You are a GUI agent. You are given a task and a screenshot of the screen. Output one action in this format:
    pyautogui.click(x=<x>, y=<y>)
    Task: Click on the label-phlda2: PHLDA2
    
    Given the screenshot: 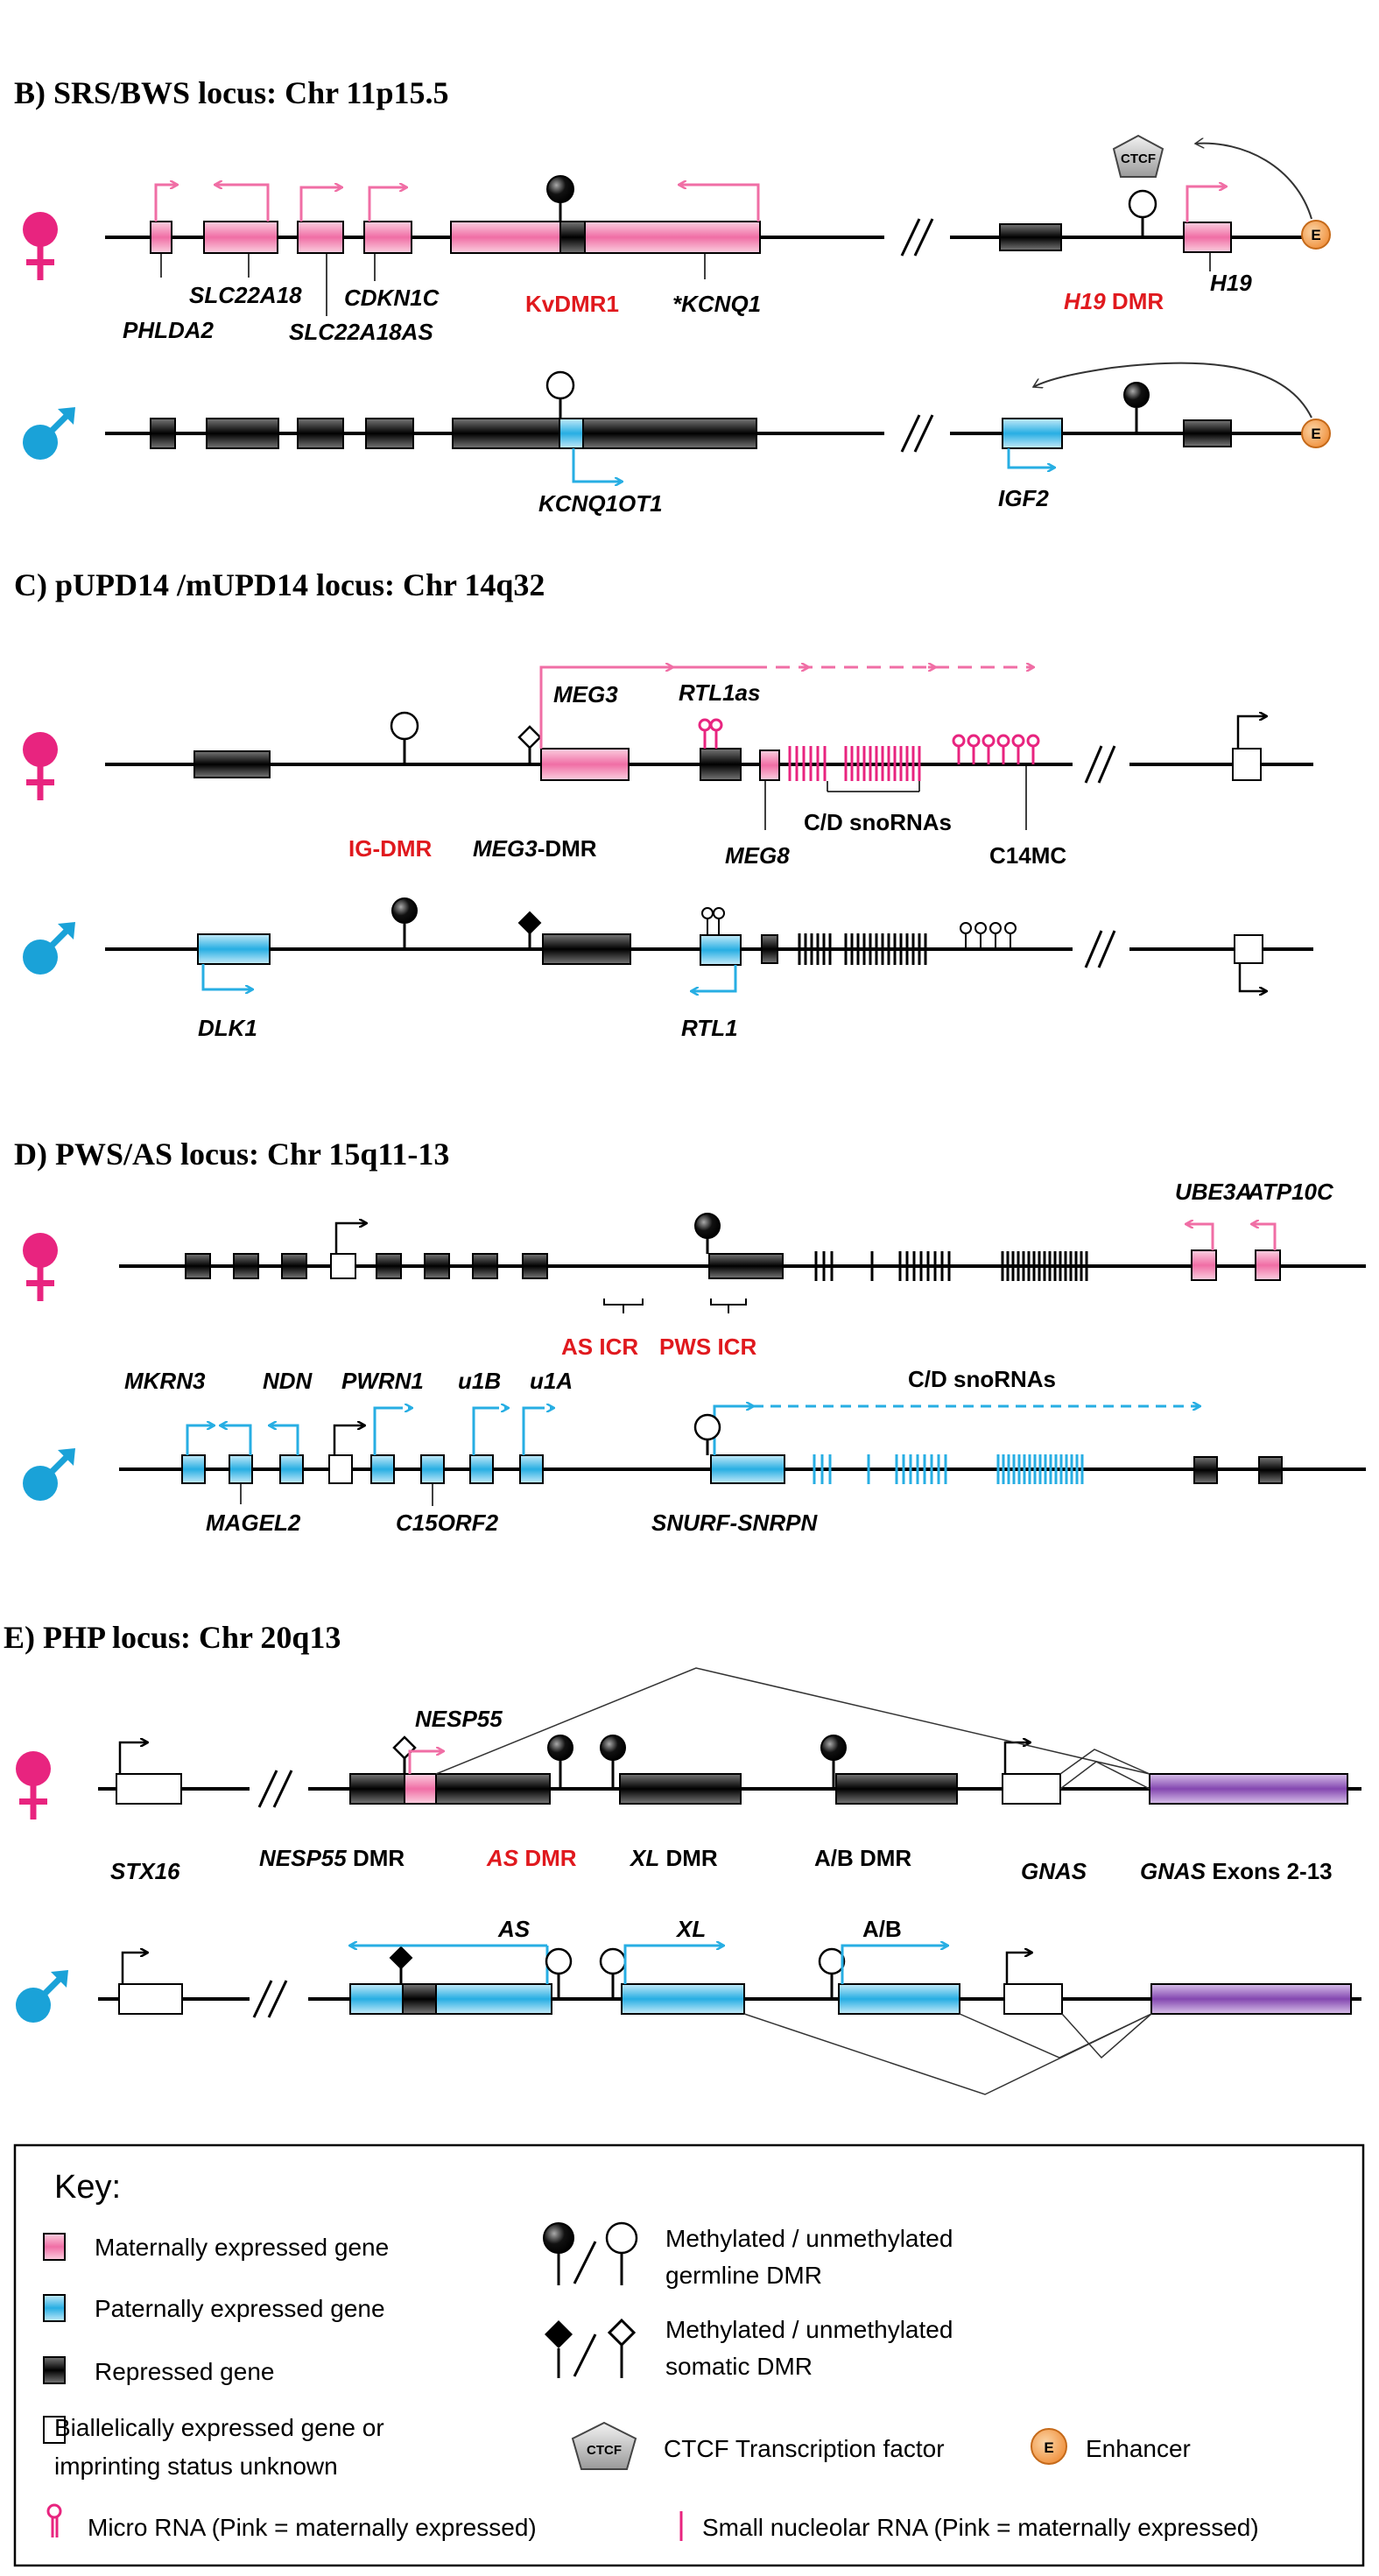 What is the action you would take?
    pyautogui.click(x=169, y=330)
    